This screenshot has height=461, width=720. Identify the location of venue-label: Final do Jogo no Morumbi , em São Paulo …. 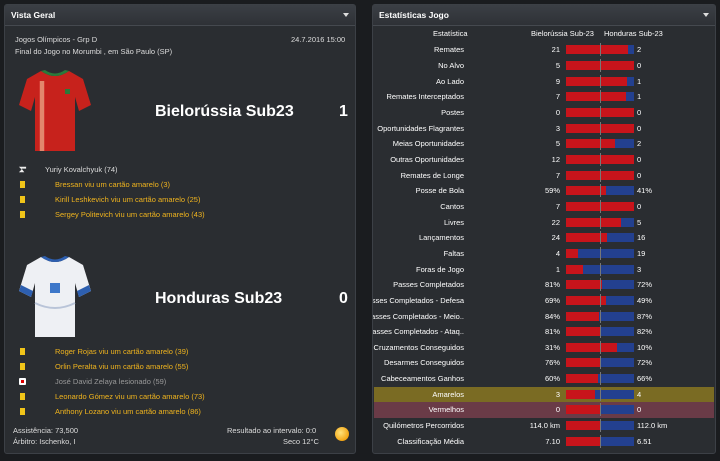
(94, 51).